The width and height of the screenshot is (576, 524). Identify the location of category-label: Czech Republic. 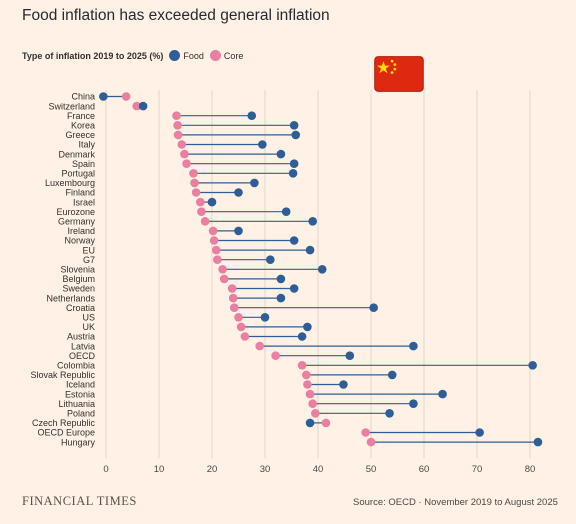
(64, 423).